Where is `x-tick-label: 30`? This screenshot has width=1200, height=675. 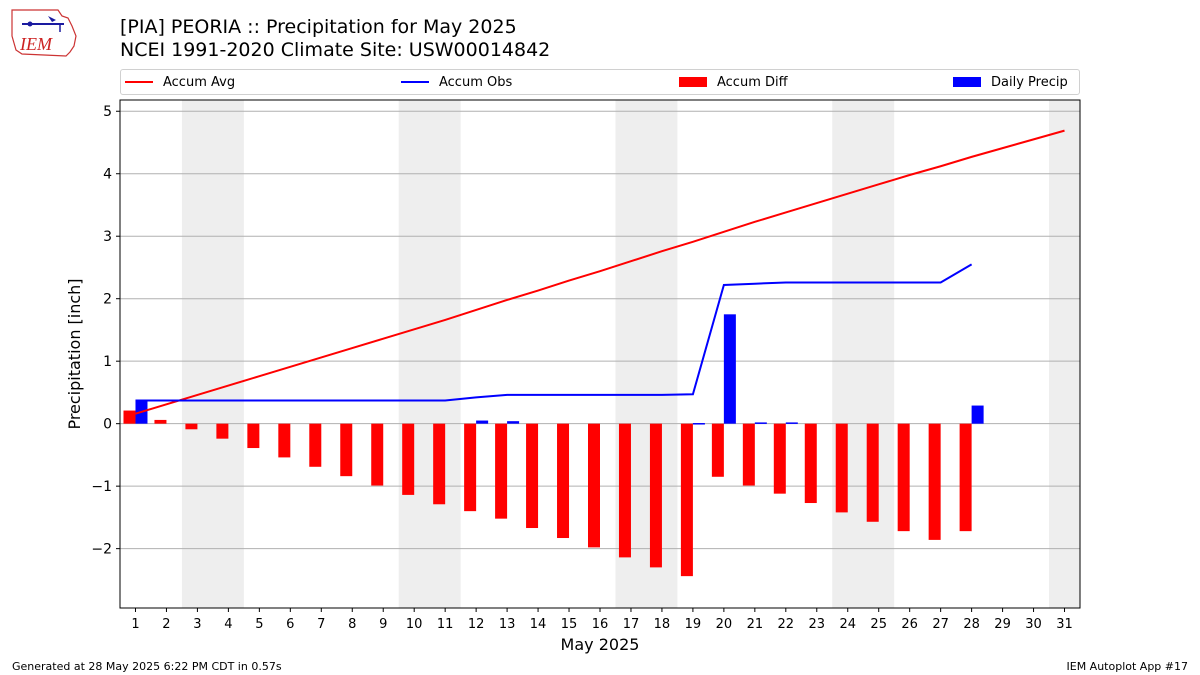
x-tick-label: 30 is located at coordinates (1033, 624).